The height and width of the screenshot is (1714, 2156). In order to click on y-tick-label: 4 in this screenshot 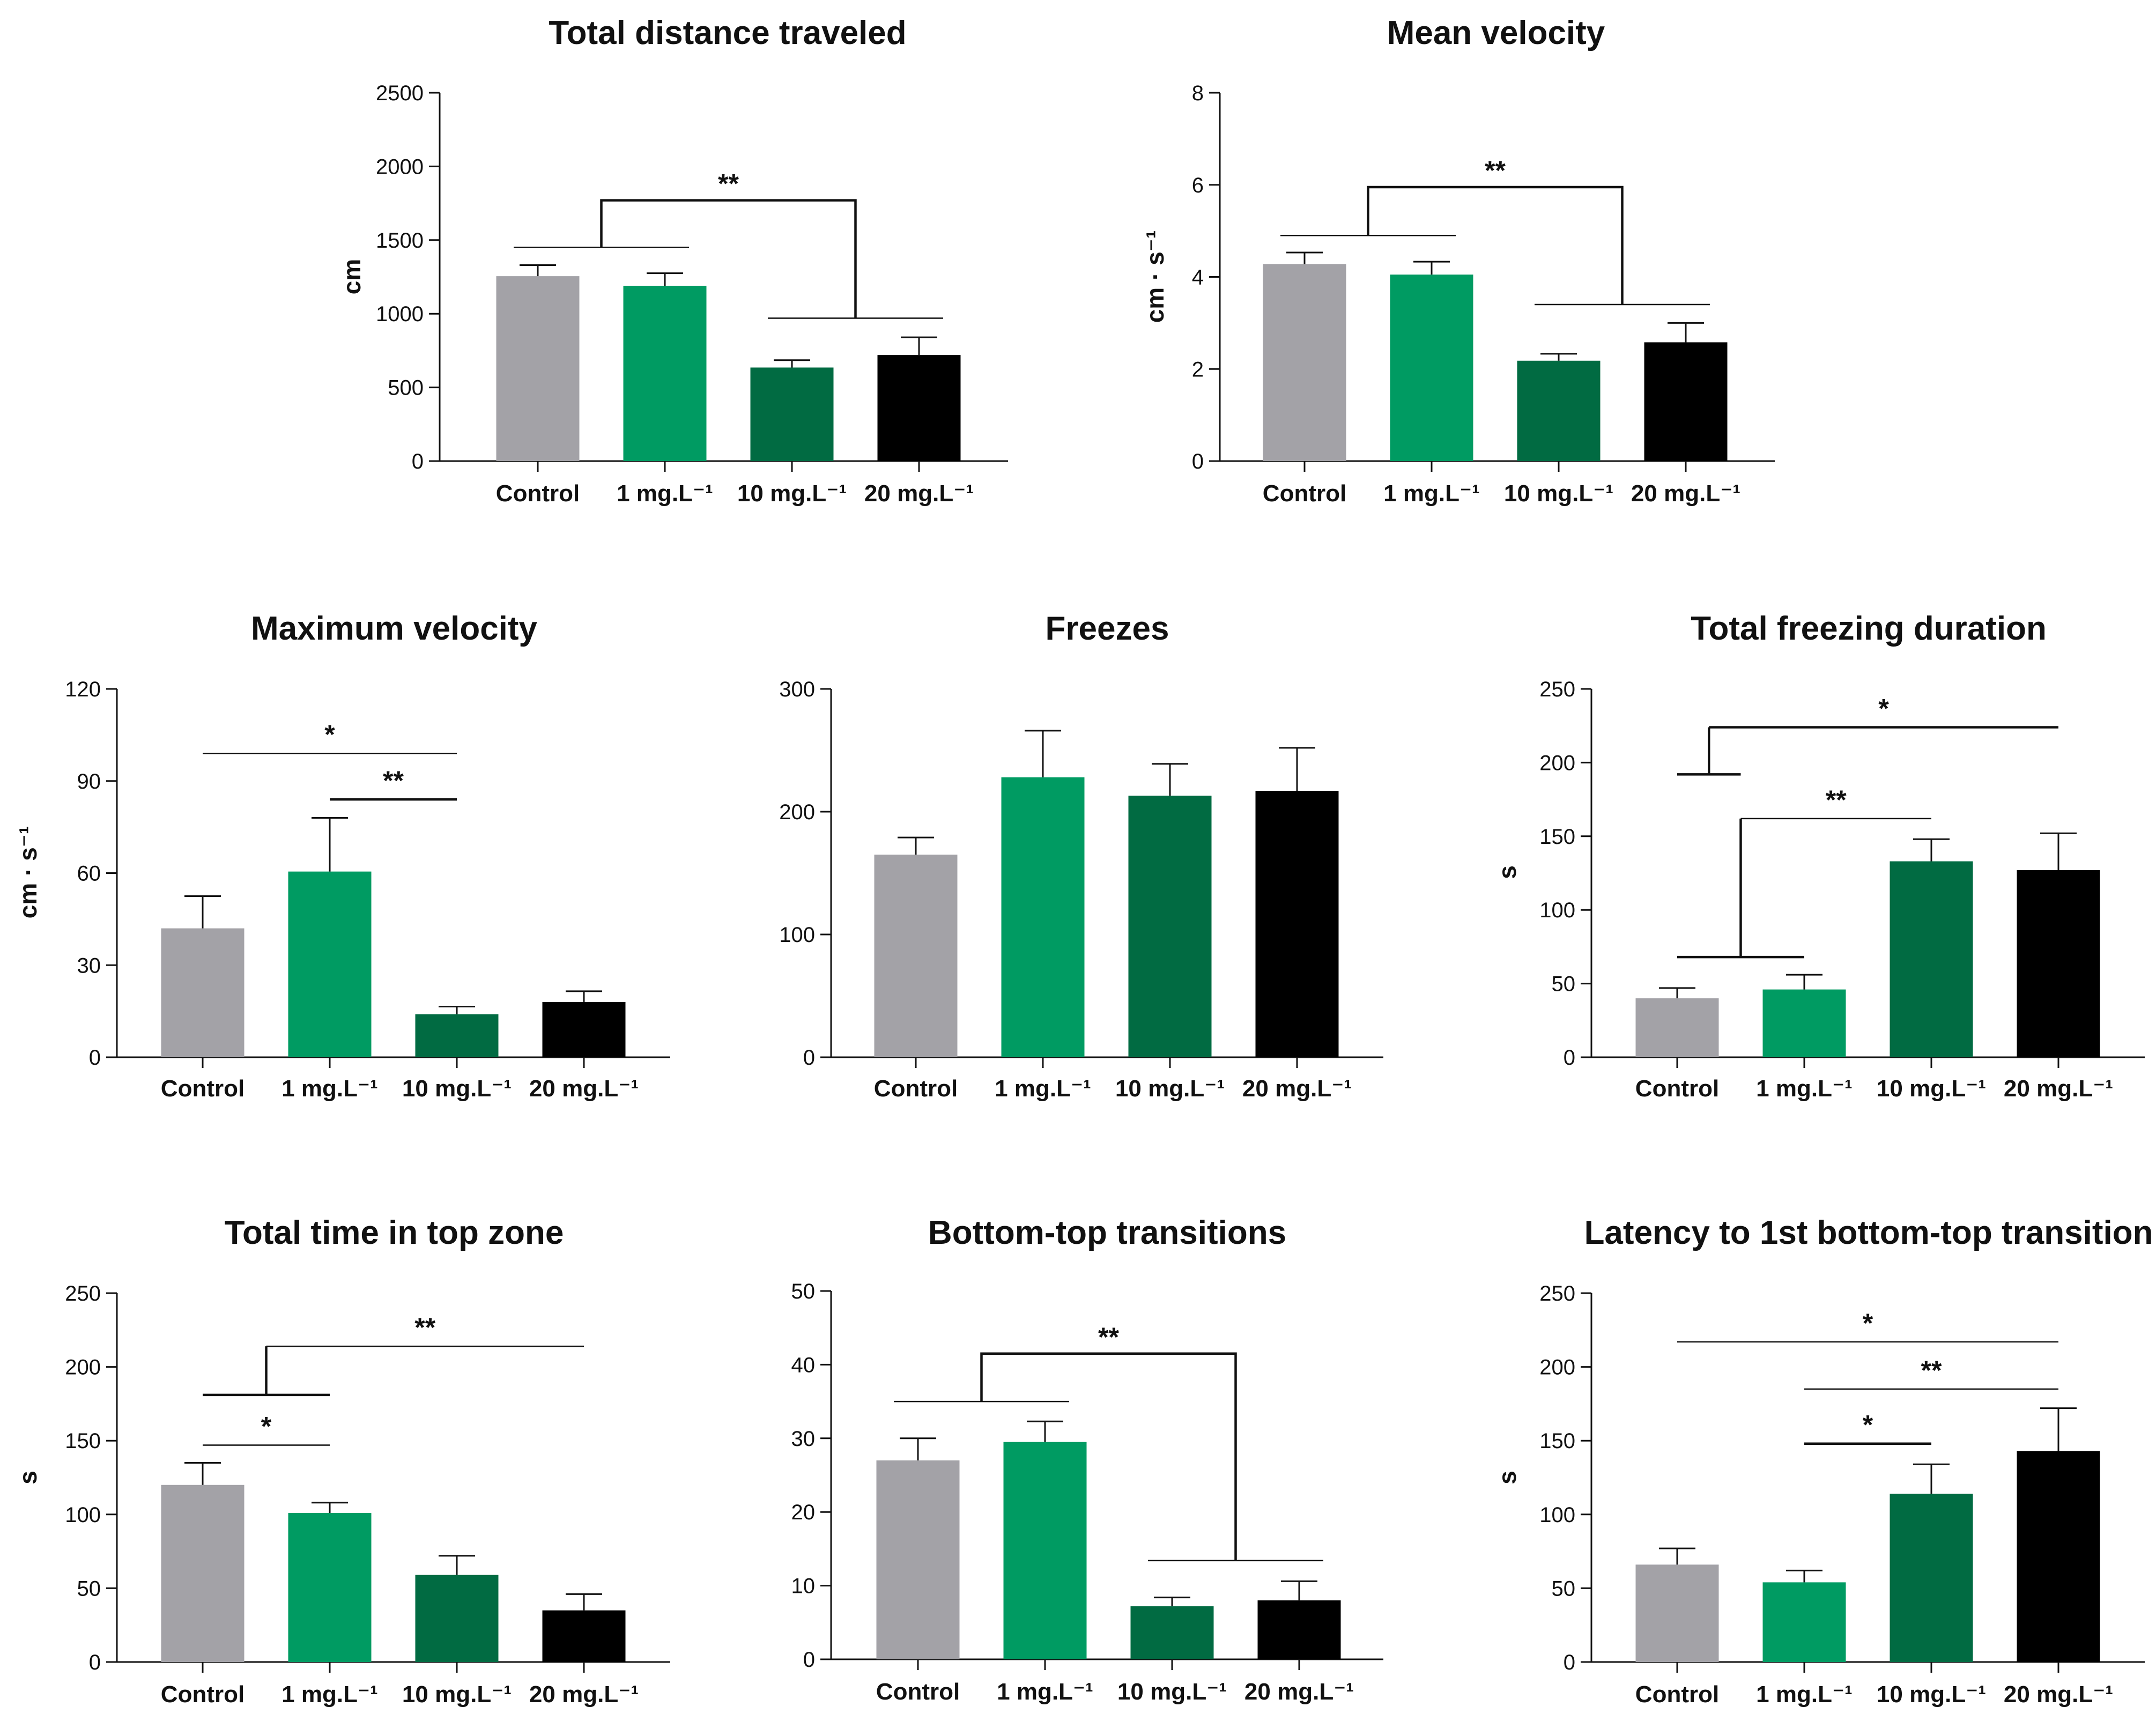, I will do `click(1198, 278)`.